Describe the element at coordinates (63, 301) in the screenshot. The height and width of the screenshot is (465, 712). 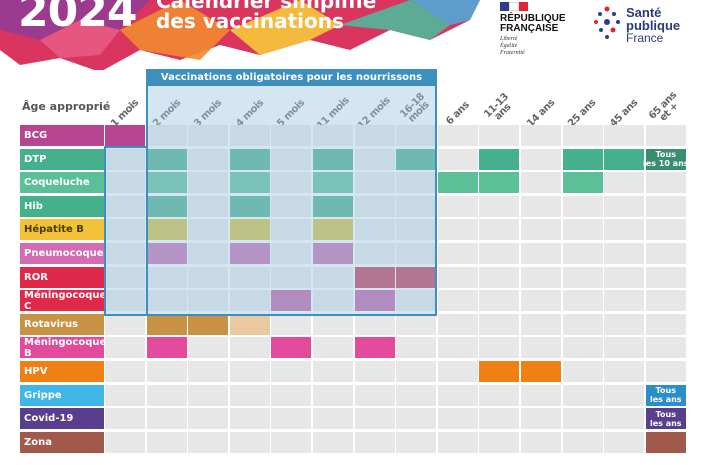
I see `vaccine-label: Méningocoque C` at that location.